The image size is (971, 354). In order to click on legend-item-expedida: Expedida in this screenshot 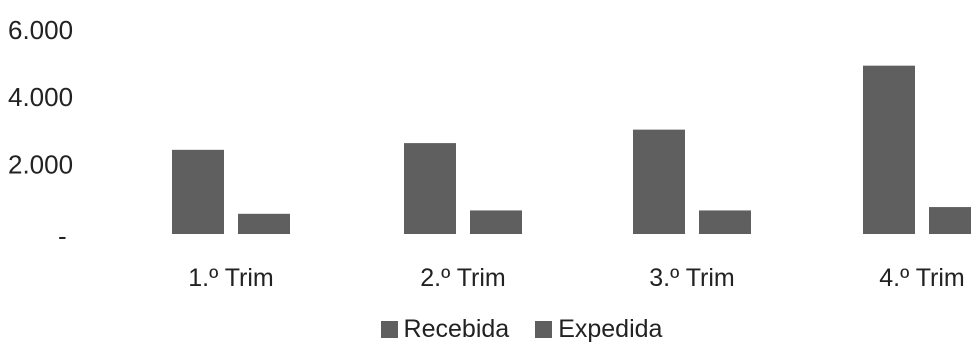, I will do `click(598, 329)`.